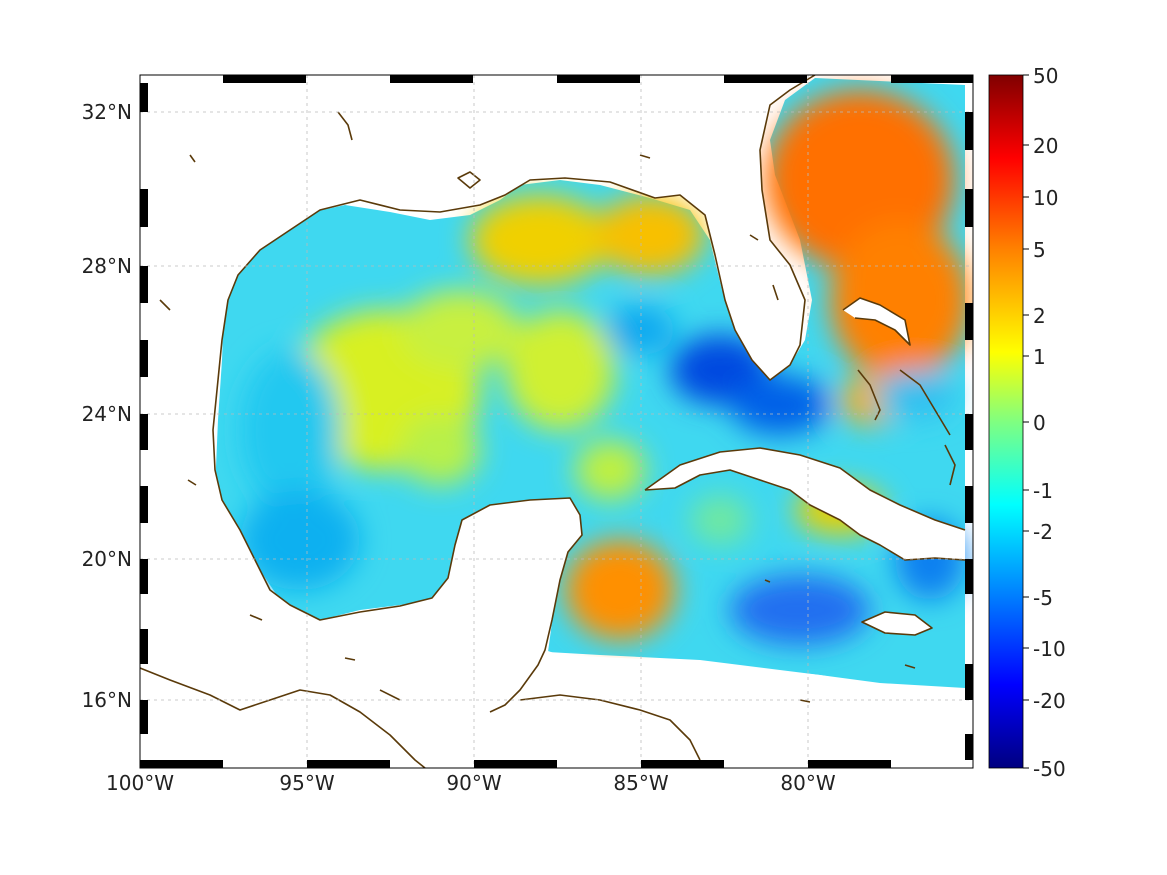 The width and height of the screenshot is (1167, 875). I want to click on lon-tick-label: 85°W, so click(640, 783).